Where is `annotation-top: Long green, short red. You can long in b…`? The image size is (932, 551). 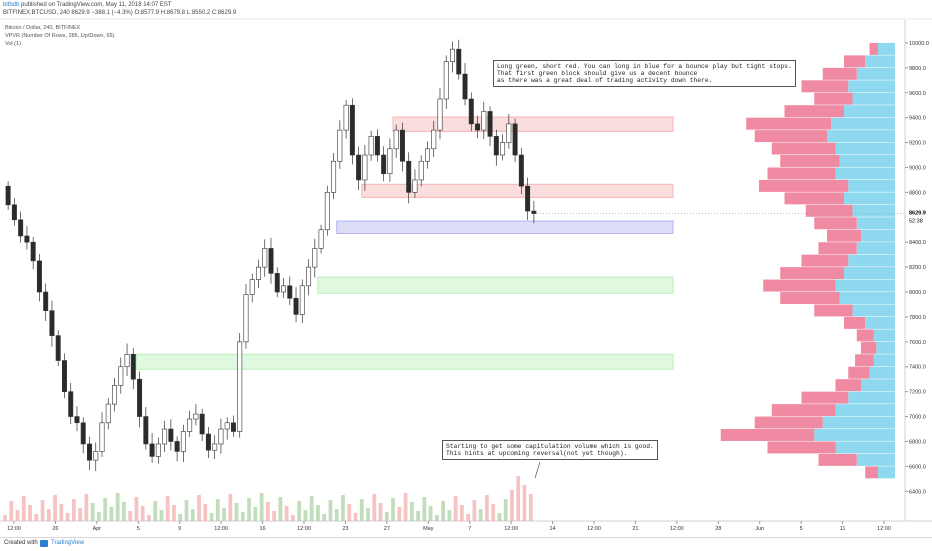
annotation-top: Long green, short red. You can long in b… is located at coordinates (644, 73).